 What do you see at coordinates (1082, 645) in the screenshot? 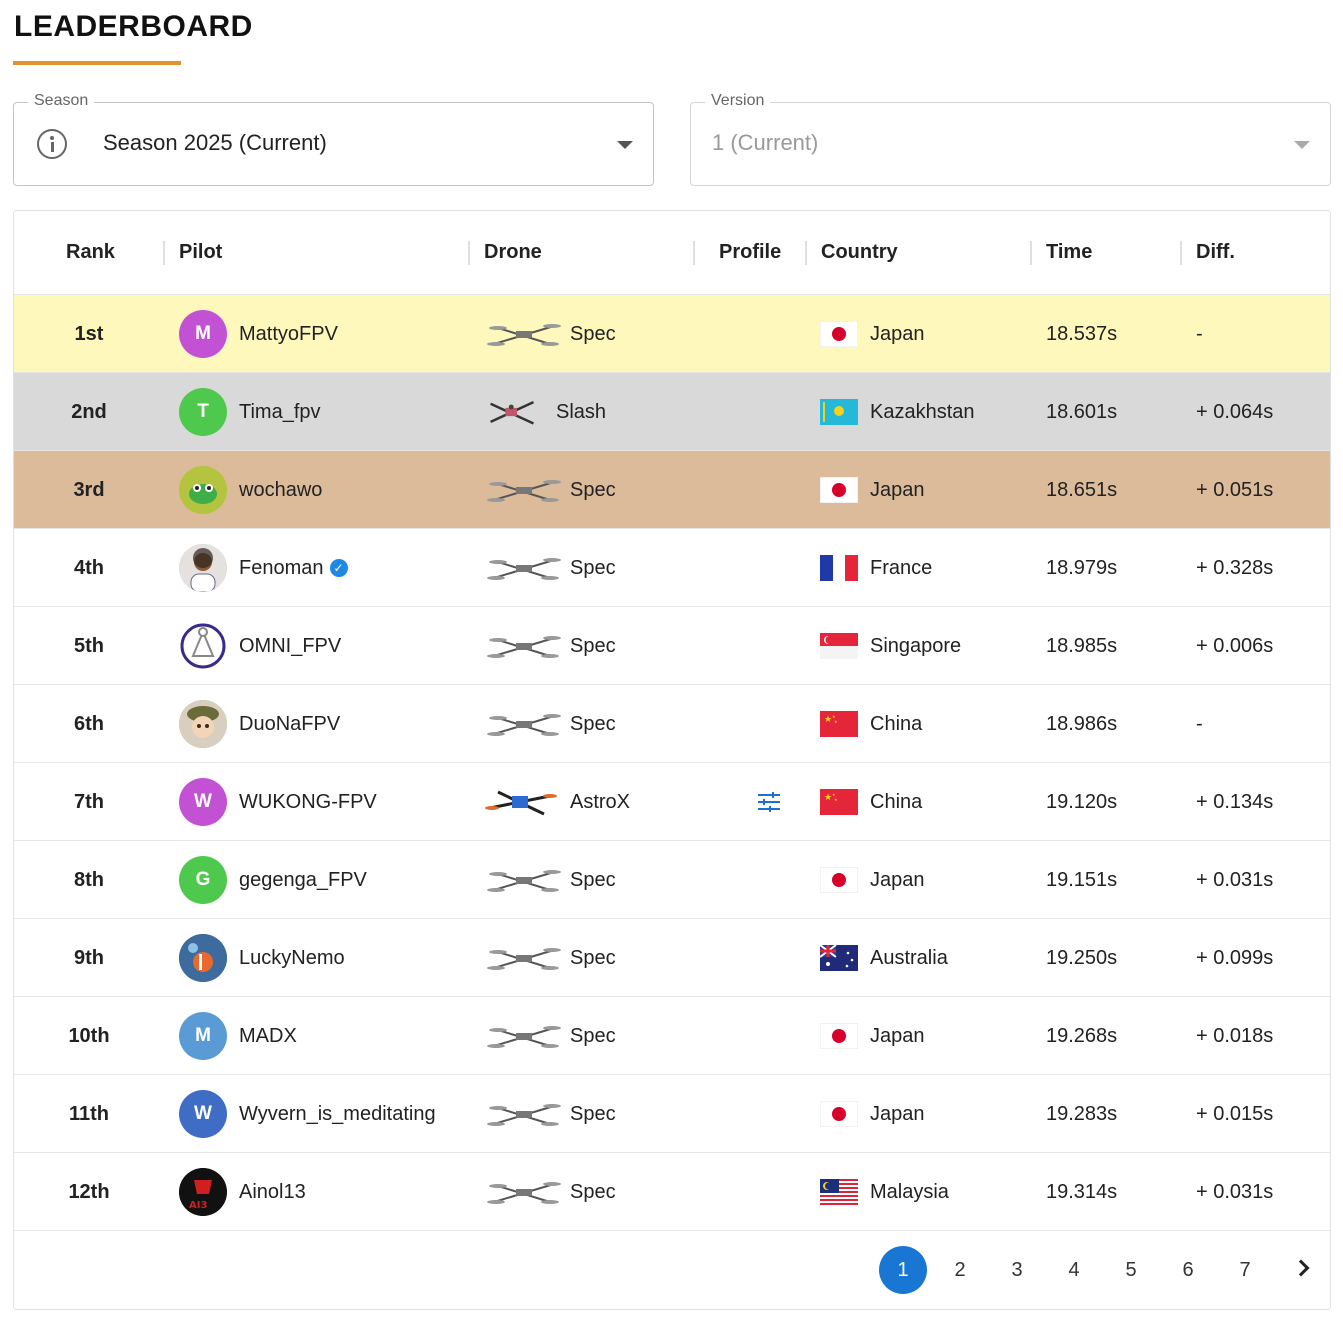
I see `time-cell: 18.985s` at bounding box center [1082, 645].